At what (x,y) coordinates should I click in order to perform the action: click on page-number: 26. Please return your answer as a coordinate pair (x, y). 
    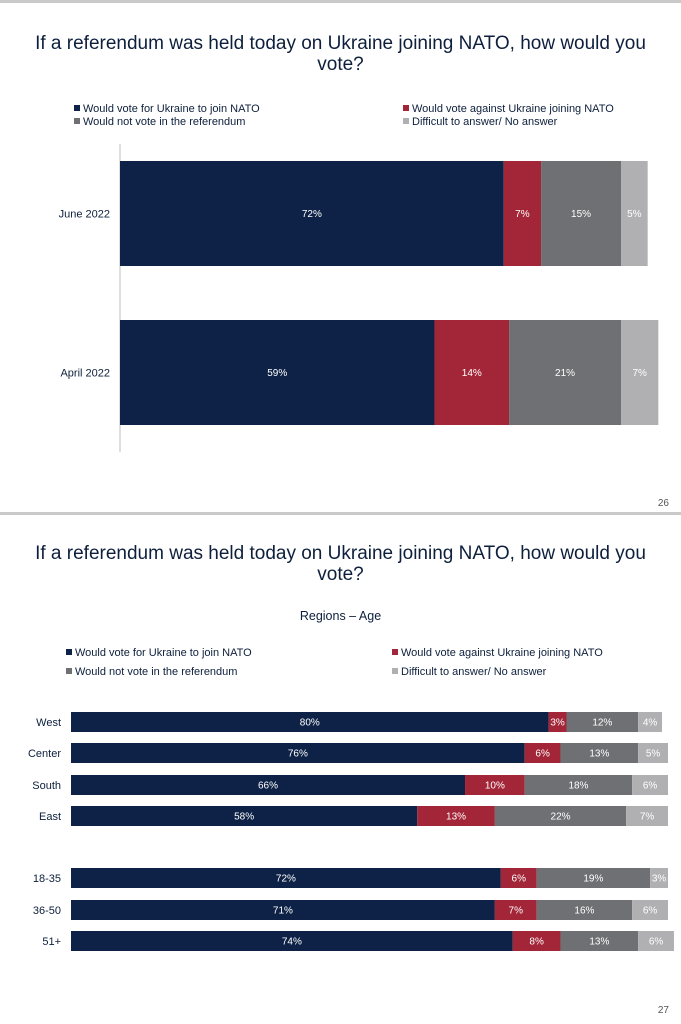
    Looking at the image, I should click on (663, 503).